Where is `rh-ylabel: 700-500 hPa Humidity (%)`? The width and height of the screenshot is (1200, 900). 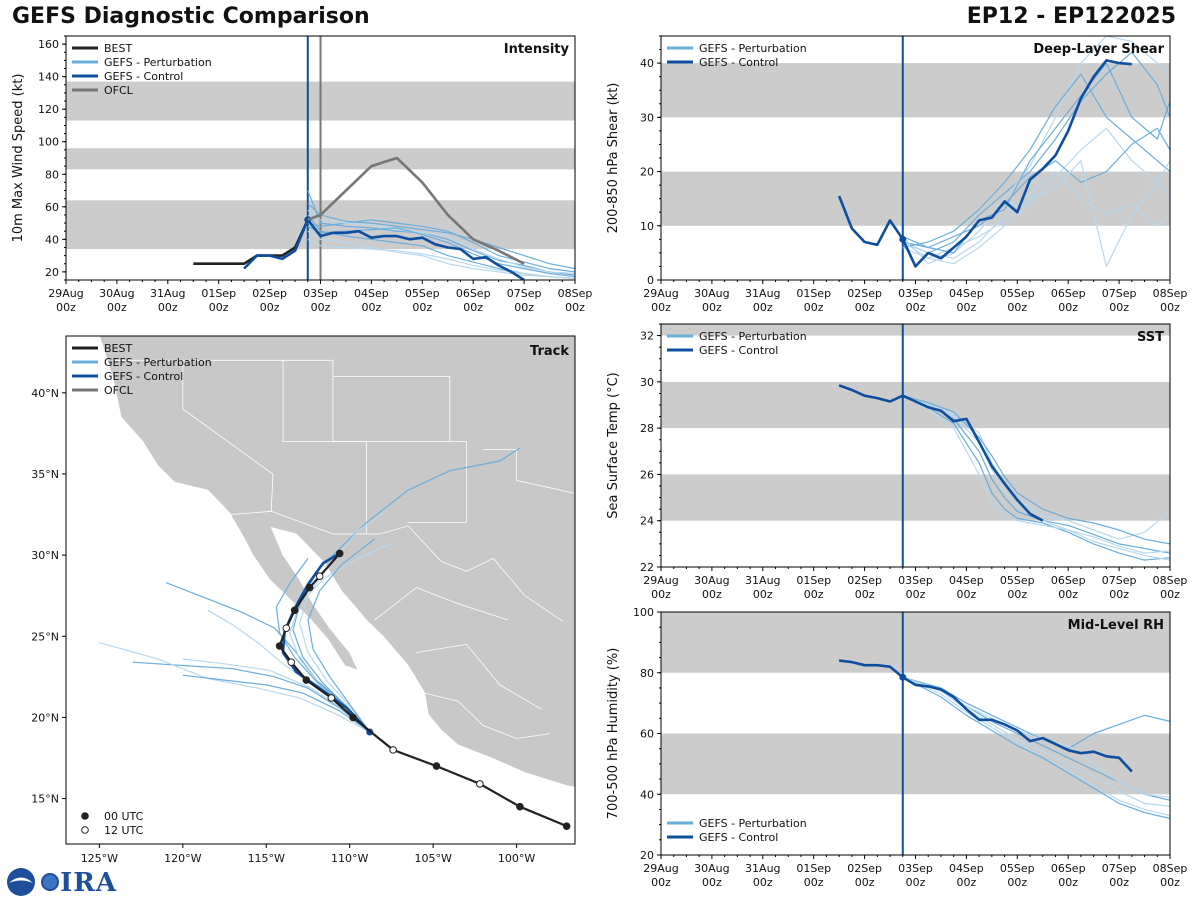 rh-ylabel: 700-500 hPa Humidity (%) is located at coordinates (613, 734).